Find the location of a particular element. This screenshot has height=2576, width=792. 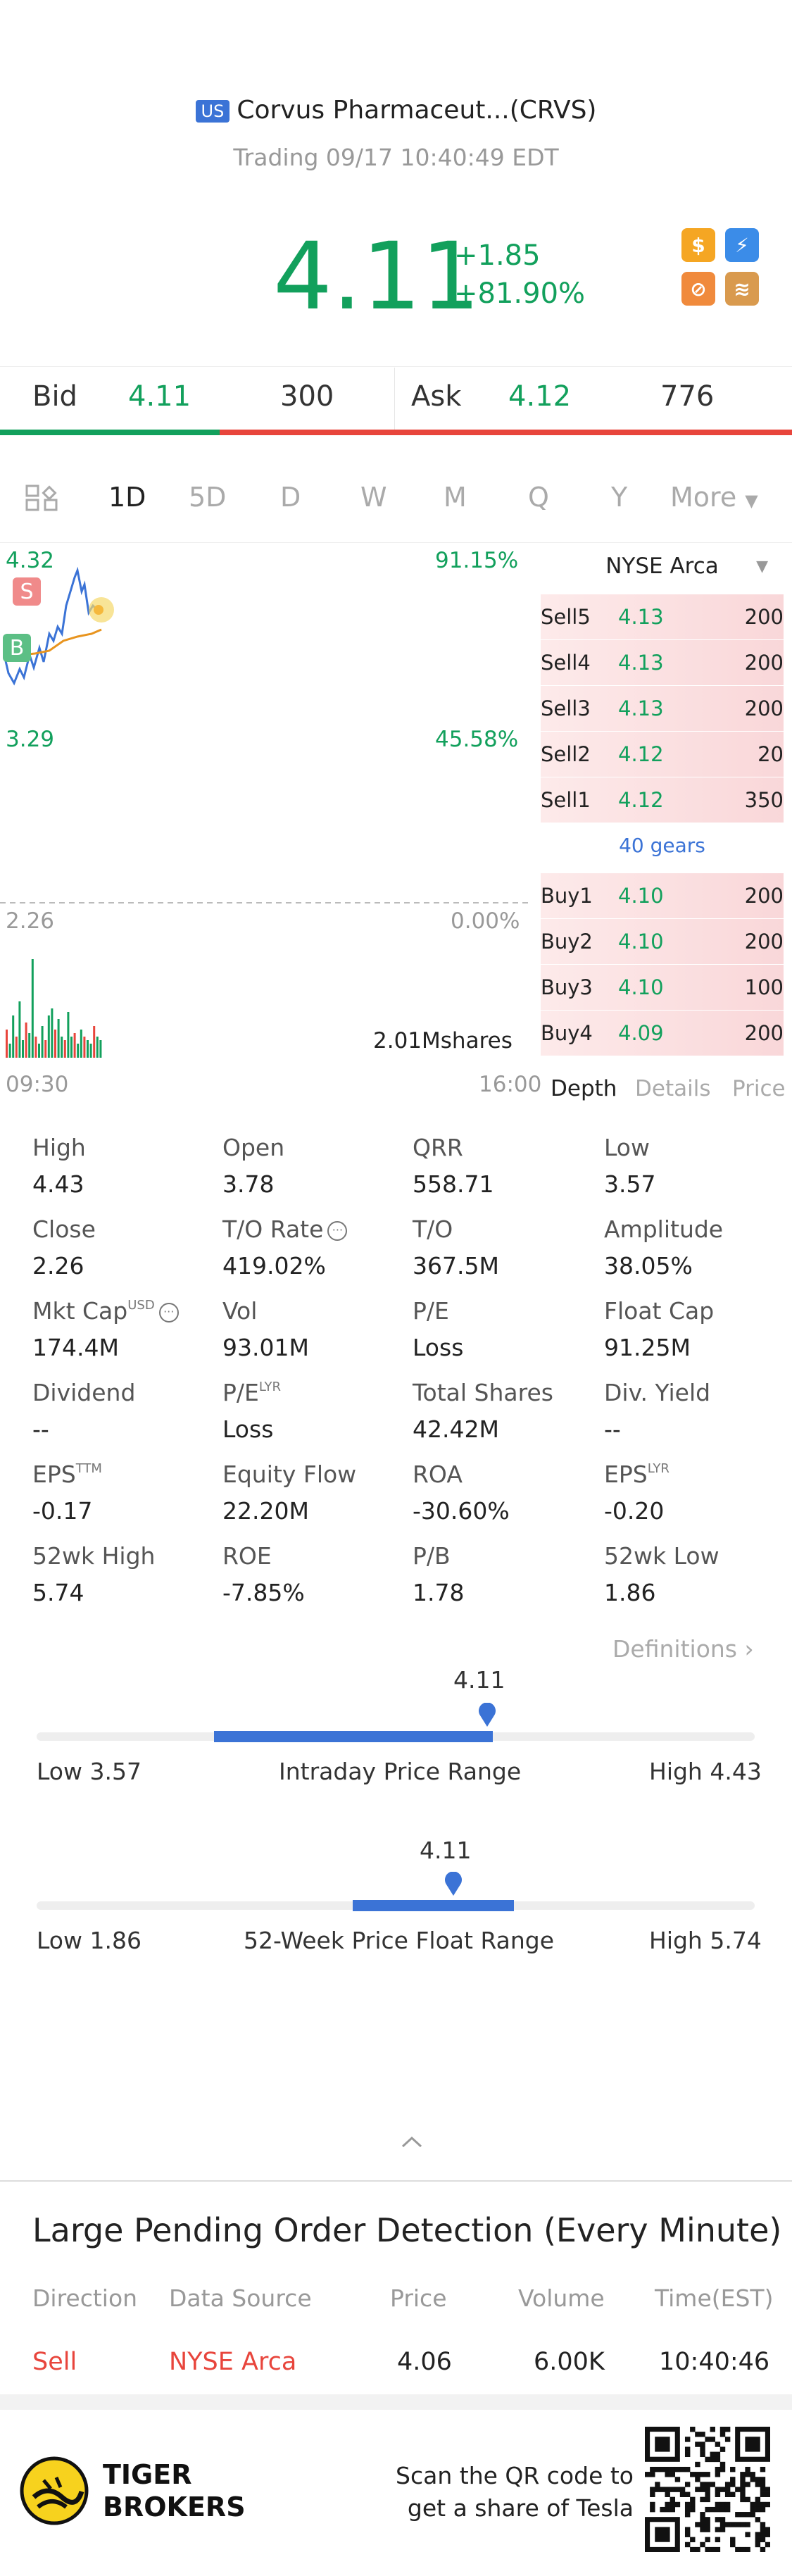

tab-more-label: More is located at coordinates (703, 497).